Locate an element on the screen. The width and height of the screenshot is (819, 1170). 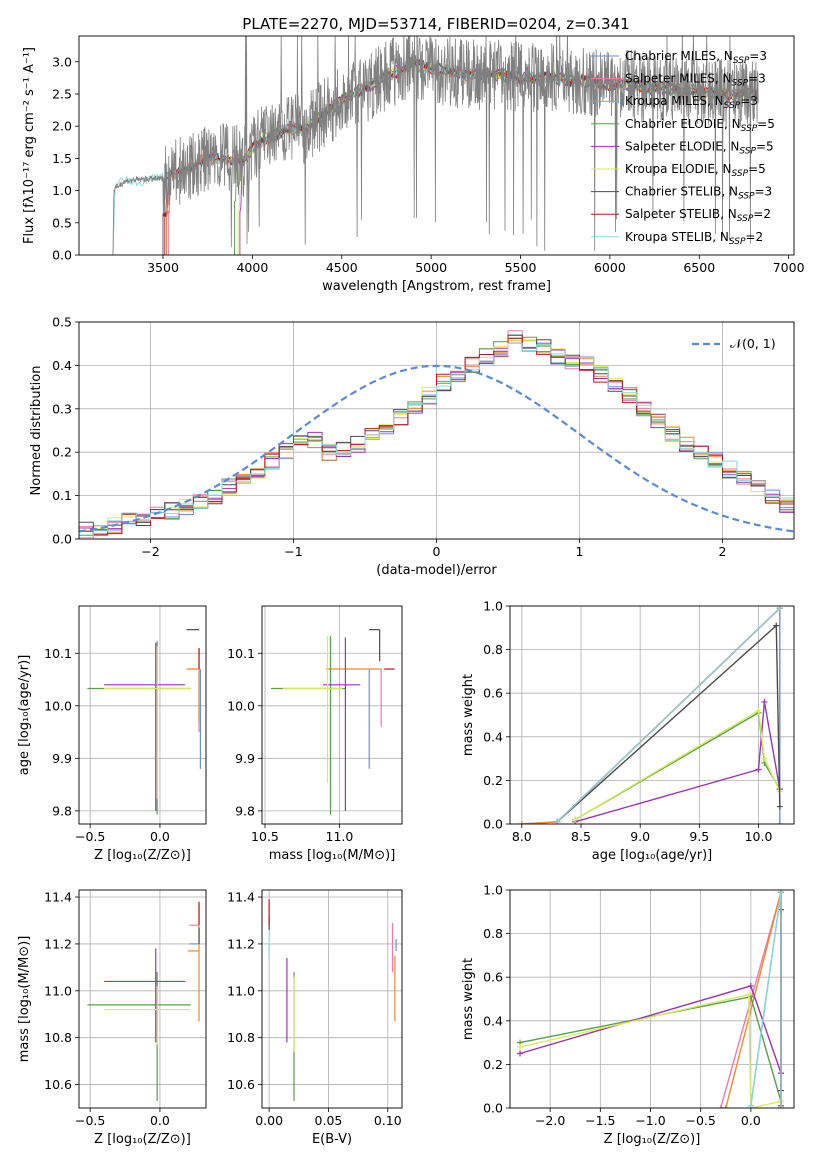
x-tick-label: 10.5 is located at coordinates (265, 836).